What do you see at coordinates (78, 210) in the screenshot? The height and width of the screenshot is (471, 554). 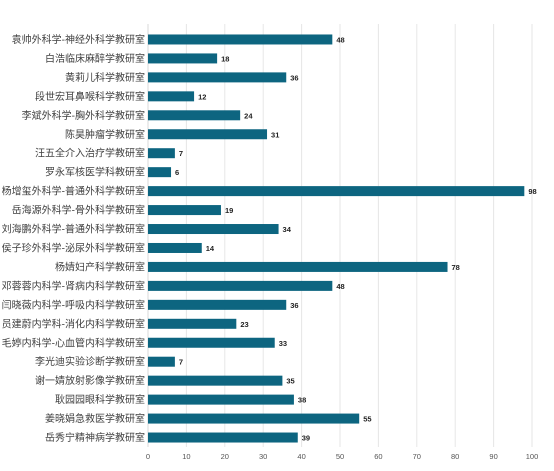 I see `category-label: 岳海源外科学-骨外科学教研室` at bounding box center [78, 210].